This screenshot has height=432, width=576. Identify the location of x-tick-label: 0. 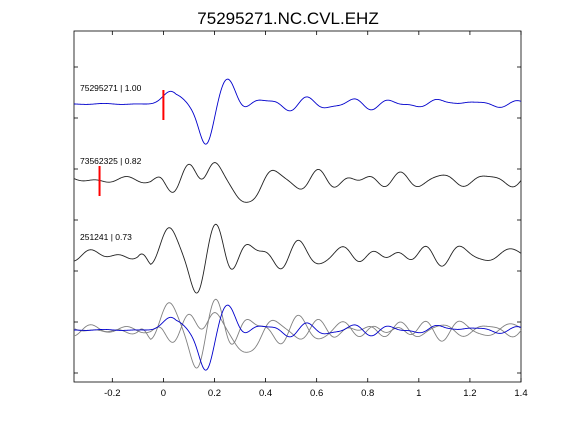
(163, 393).